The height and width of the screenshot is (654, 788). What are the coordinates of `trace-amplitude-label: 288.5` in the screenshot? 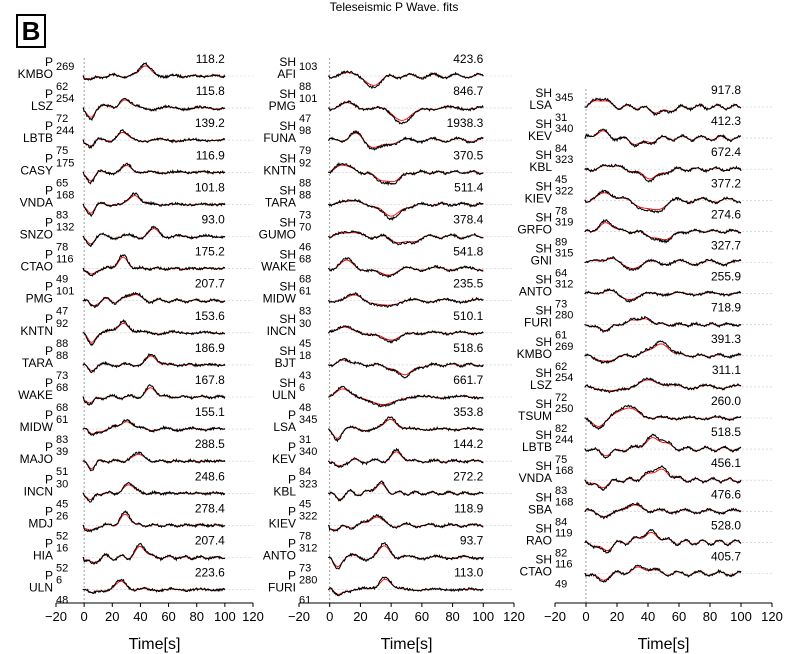 It's located at (210, 444).